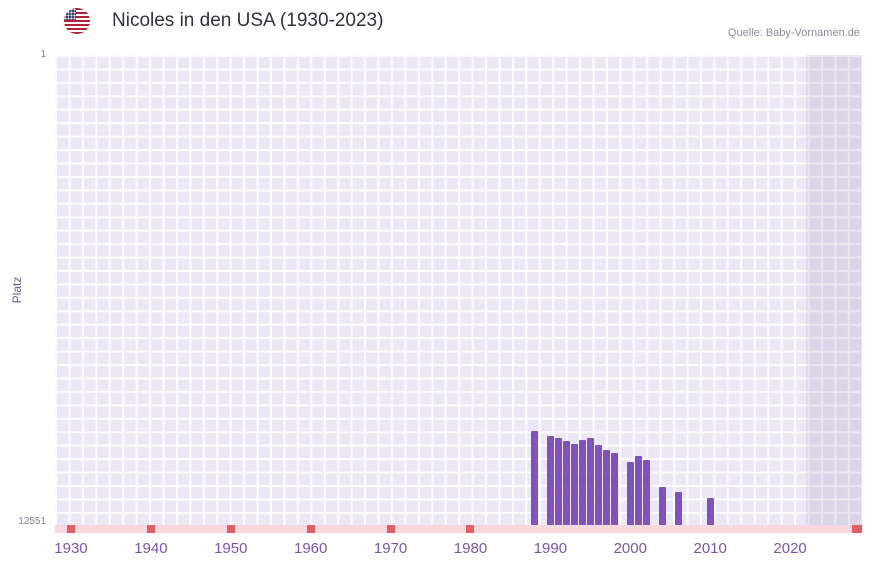  I want to click on rank-bar-1990, so click(550, 482).